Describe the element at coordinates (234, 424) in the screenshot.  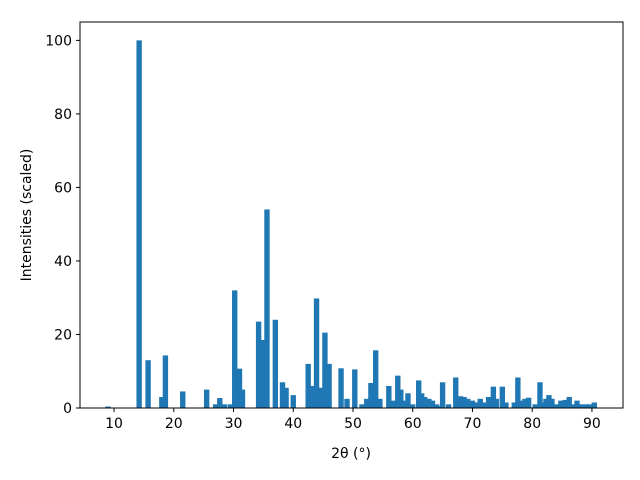
I see `x-tick-label: 30` at that location.